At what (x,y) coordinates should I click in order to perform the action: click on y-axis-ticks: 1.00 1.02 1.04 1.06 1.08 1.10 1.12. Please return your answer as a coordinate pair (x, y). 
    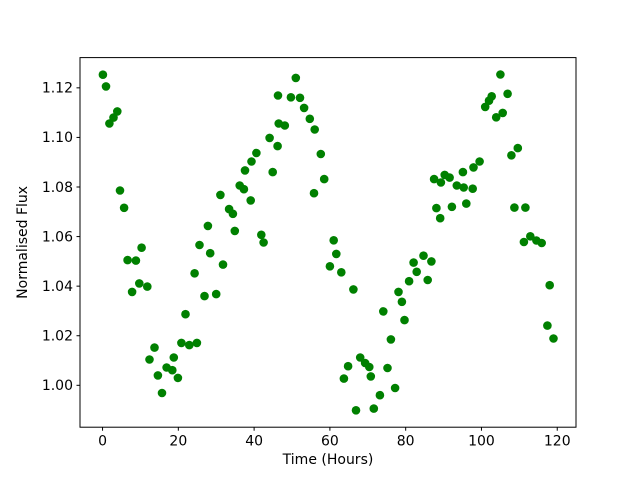
    Looking at the image, I should click on (61, 237).